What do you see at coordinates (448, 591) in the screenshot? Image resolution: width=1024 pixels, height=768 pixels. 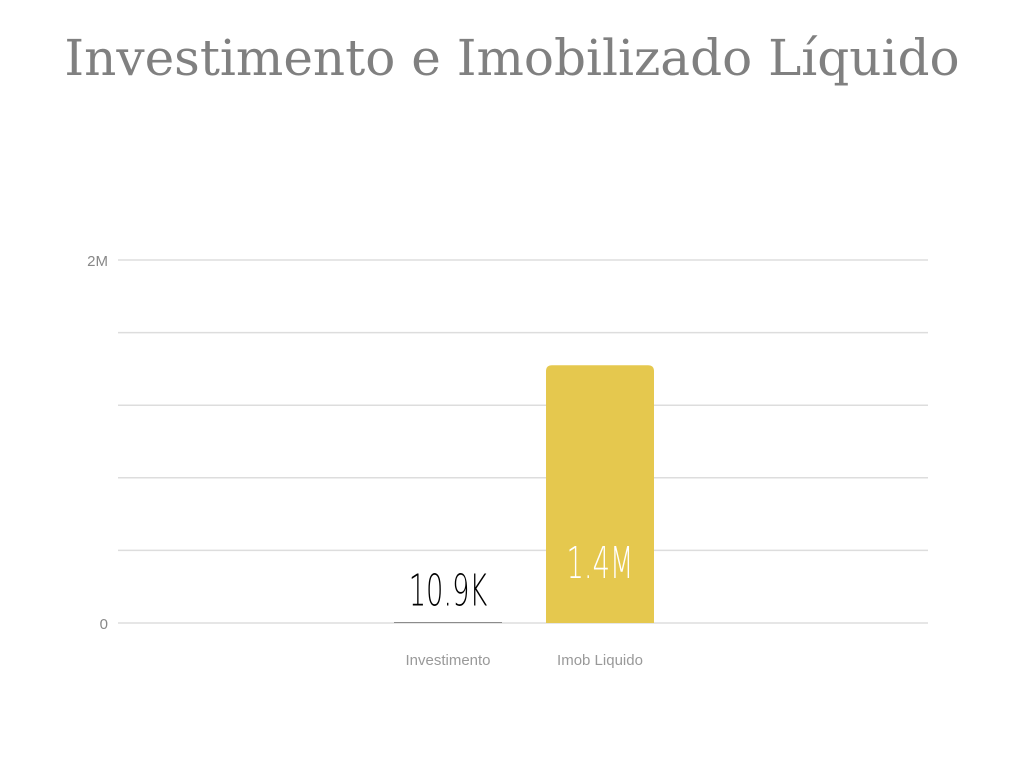 I see `value-label: 10.9K` at bounding box center [448, 591].